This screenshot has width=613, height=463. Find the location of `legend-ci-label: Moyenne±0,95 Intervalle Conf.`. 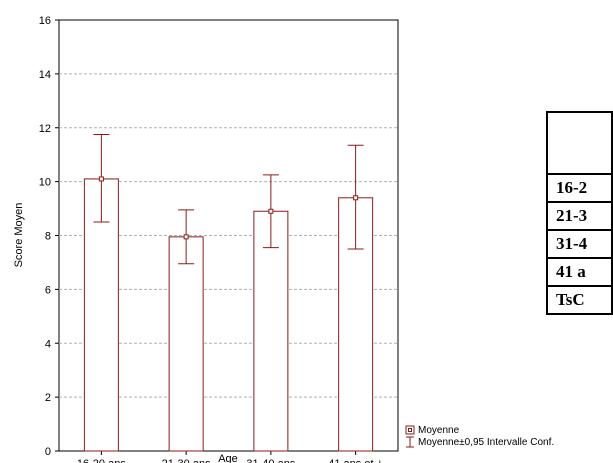

legend-ci-label: Moyenne±0,95 Intervalle Conf. is located at coordinates (486, 442).